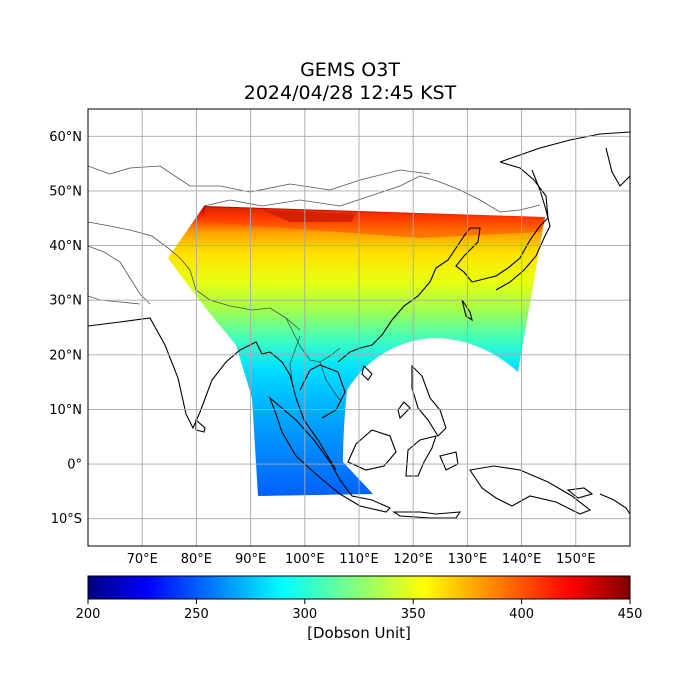 This screenshot has height=700, width=700. Describe the element at coordinates (305, 559) in the screenshot. I see `lon-tick-label: 100°E` at that location.